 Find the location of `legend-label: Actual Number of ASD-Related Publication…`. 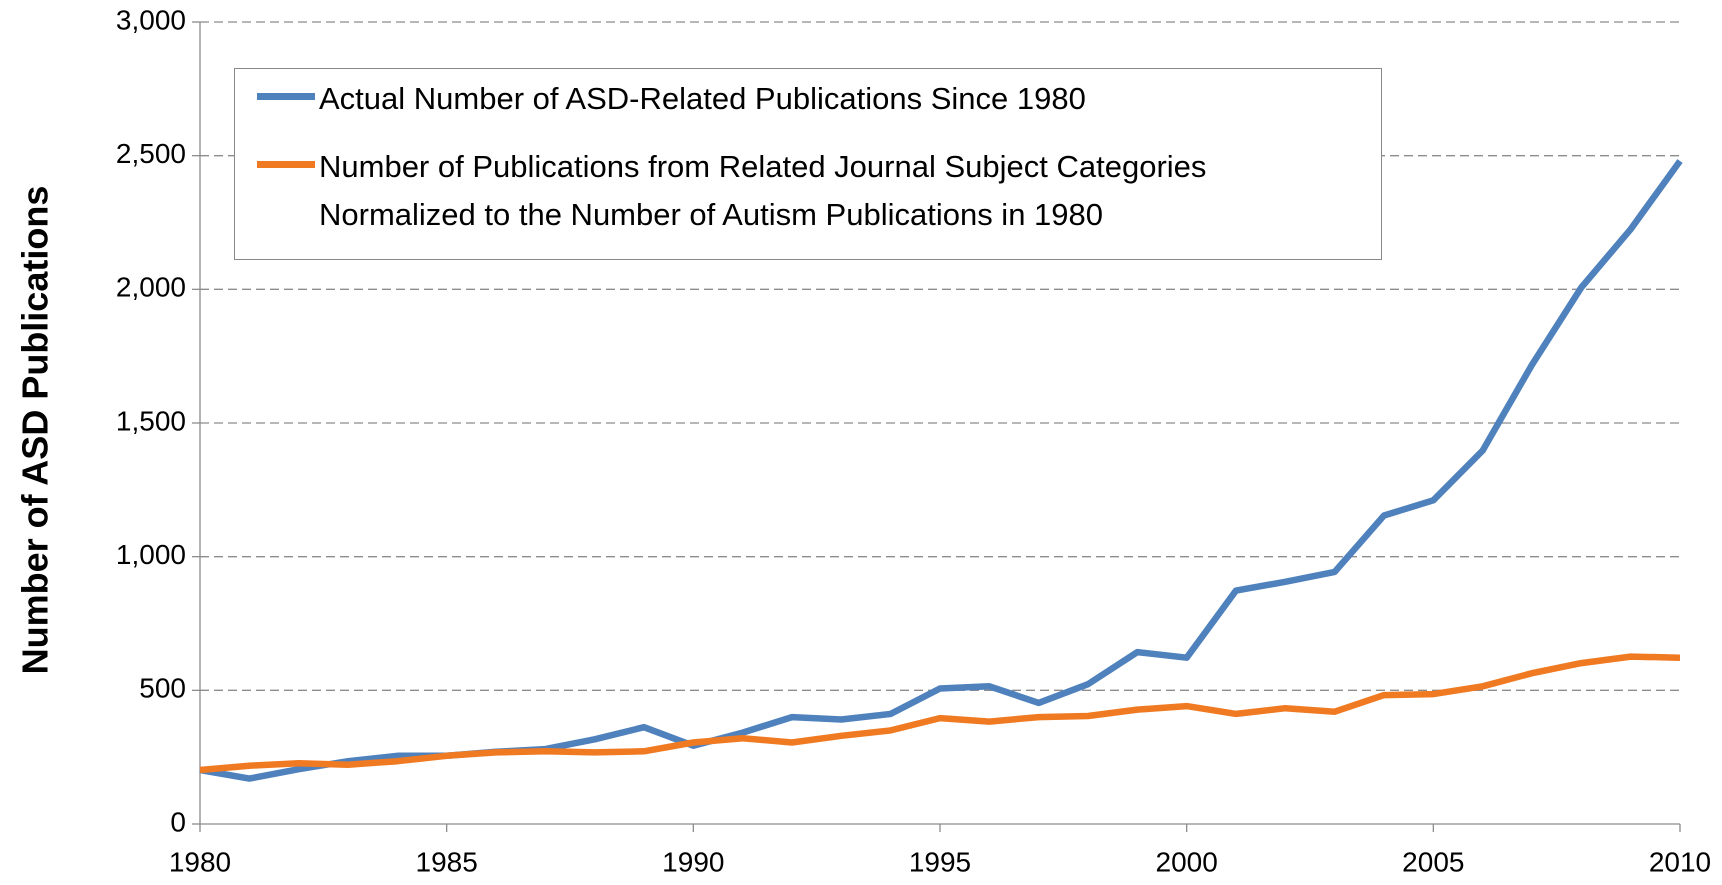

legend-label: Actual Number of ASD-Related Publication… is located at coordinates (702, 98).